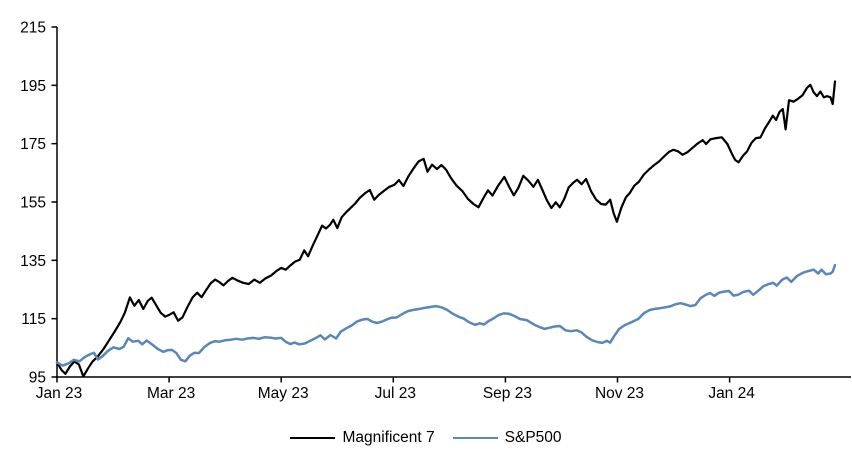 The height and width of the screenshot is (476, 852). Describe the element at coordinates (33, 203) in the screenshot. I see `y-tick-label: 155` at that location.